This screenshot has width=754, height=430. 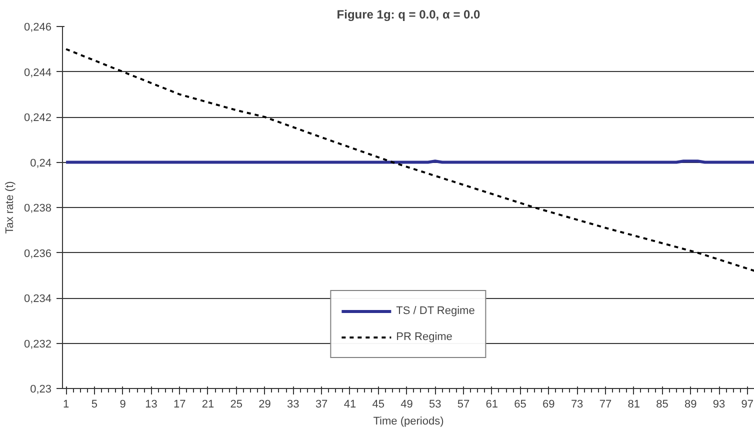 What do you see at coordinates (10, 207) in the screenshot?
I see `y-axis-title: Tax rate (t)` at bounding box center [10, 207].